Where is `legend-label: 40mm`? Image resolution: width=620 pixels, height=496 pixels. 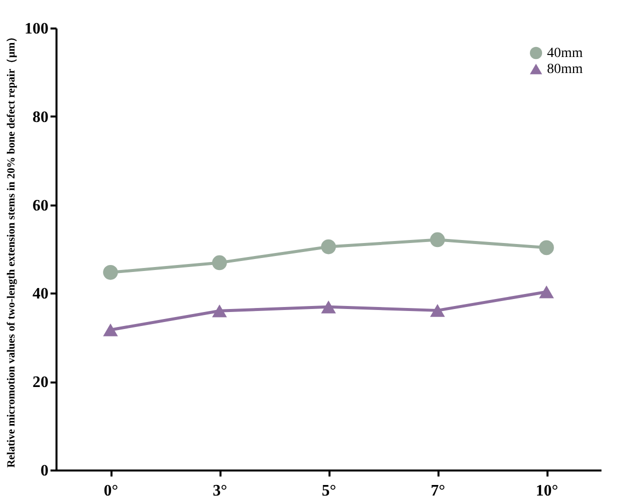 legend-label: 40mm is located at coordinates (565, 53).